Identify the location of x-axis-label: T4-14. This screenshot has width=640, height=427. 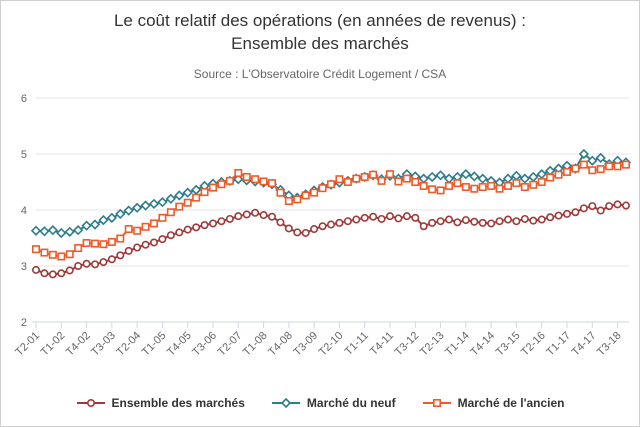
(482, 344).